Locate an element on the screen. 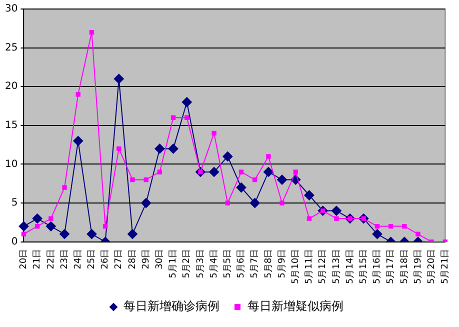 This screenshot has height=327, width=459. legend-label: 每日新增确诊病例 is located at coordinates (172, 306).